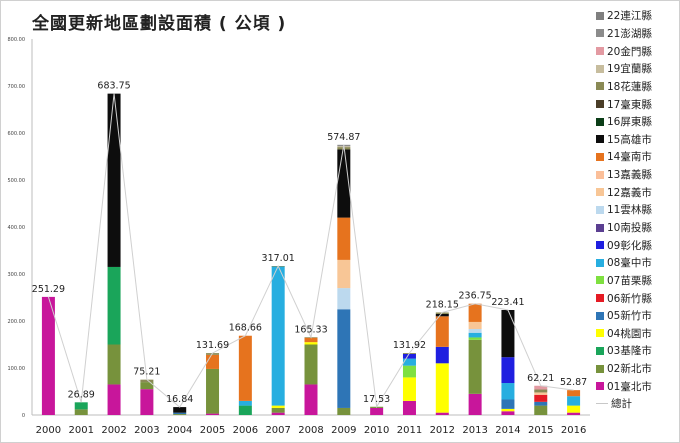  I want to click on legend-item: 06新竹縣, so click(638, 298).